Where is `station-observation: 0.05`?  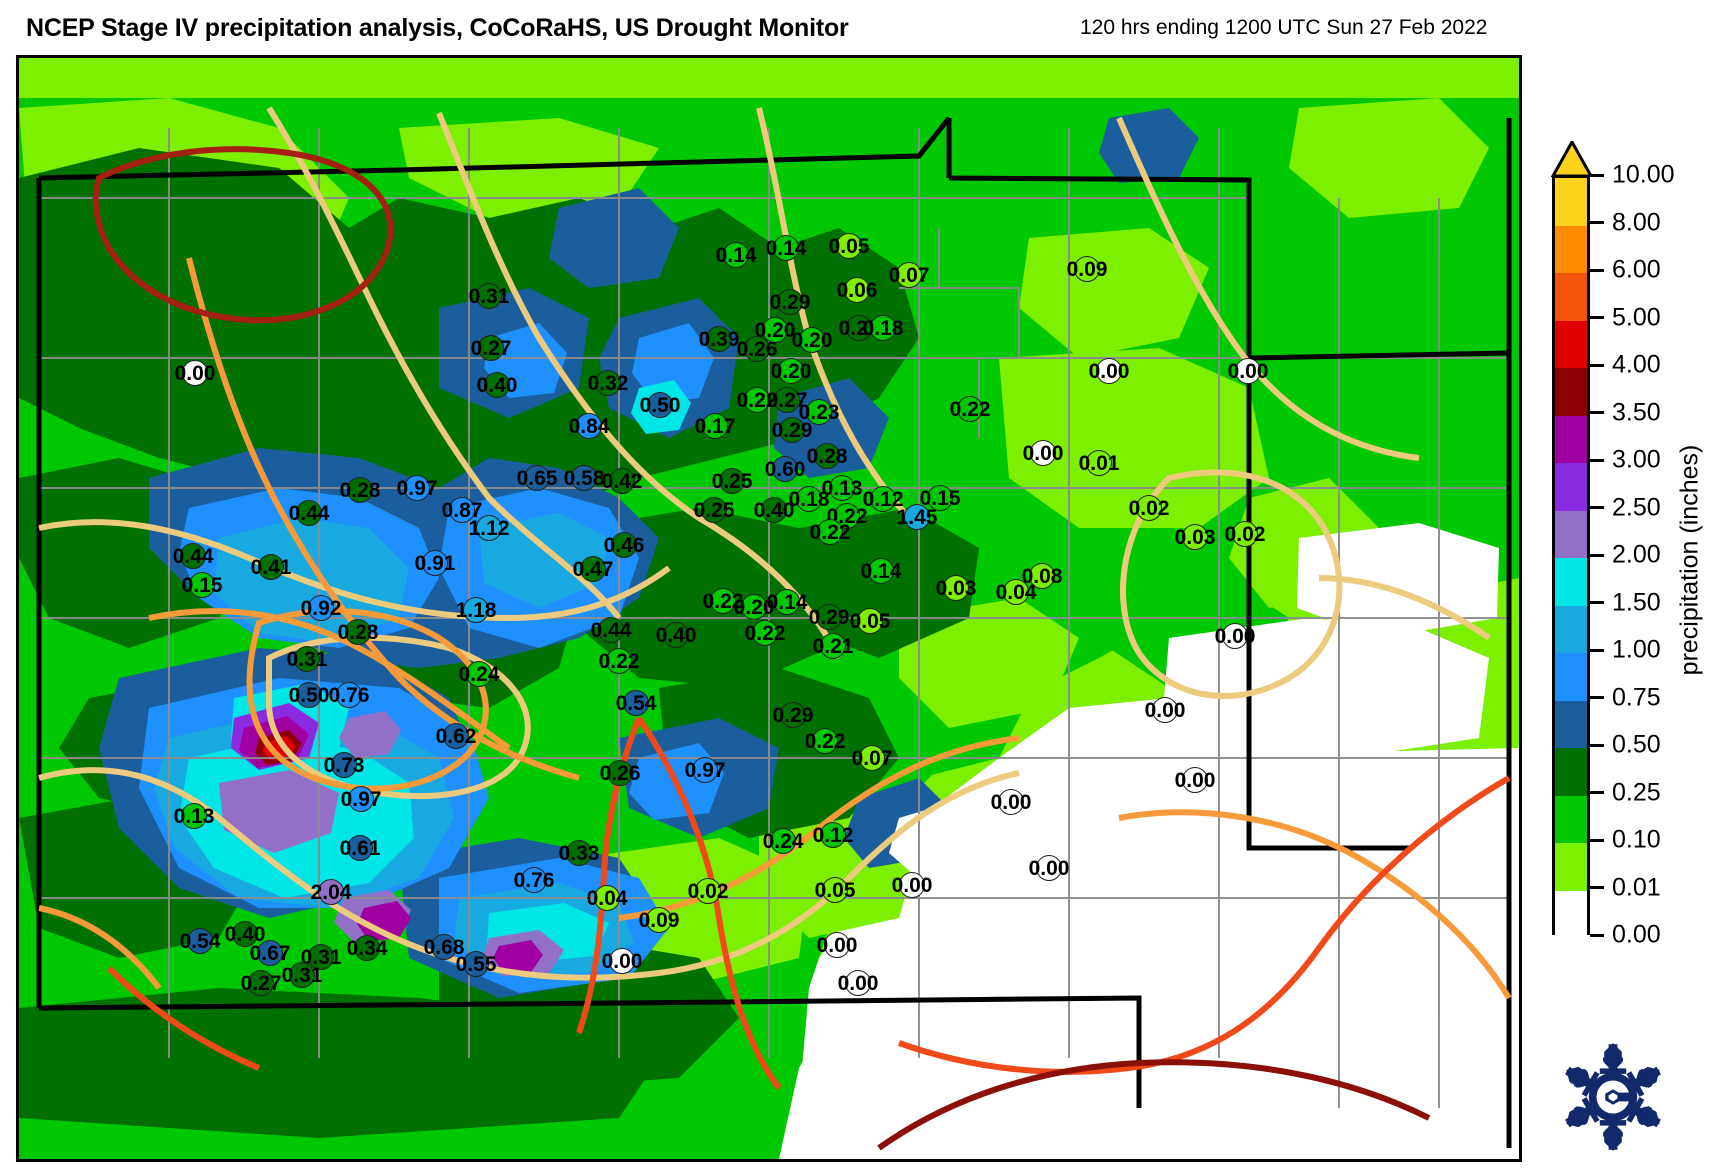
station-observation: 0.05 is located at coordinates (870, 621).